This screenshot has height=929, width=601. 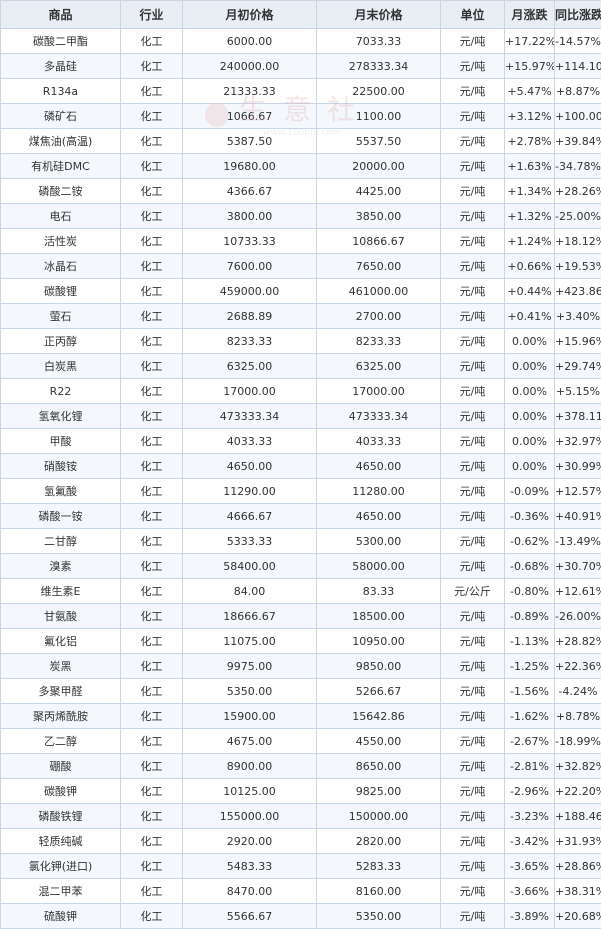 I want to click on commodity-cell: 多聚甲醛, so click(x=61, y=691).